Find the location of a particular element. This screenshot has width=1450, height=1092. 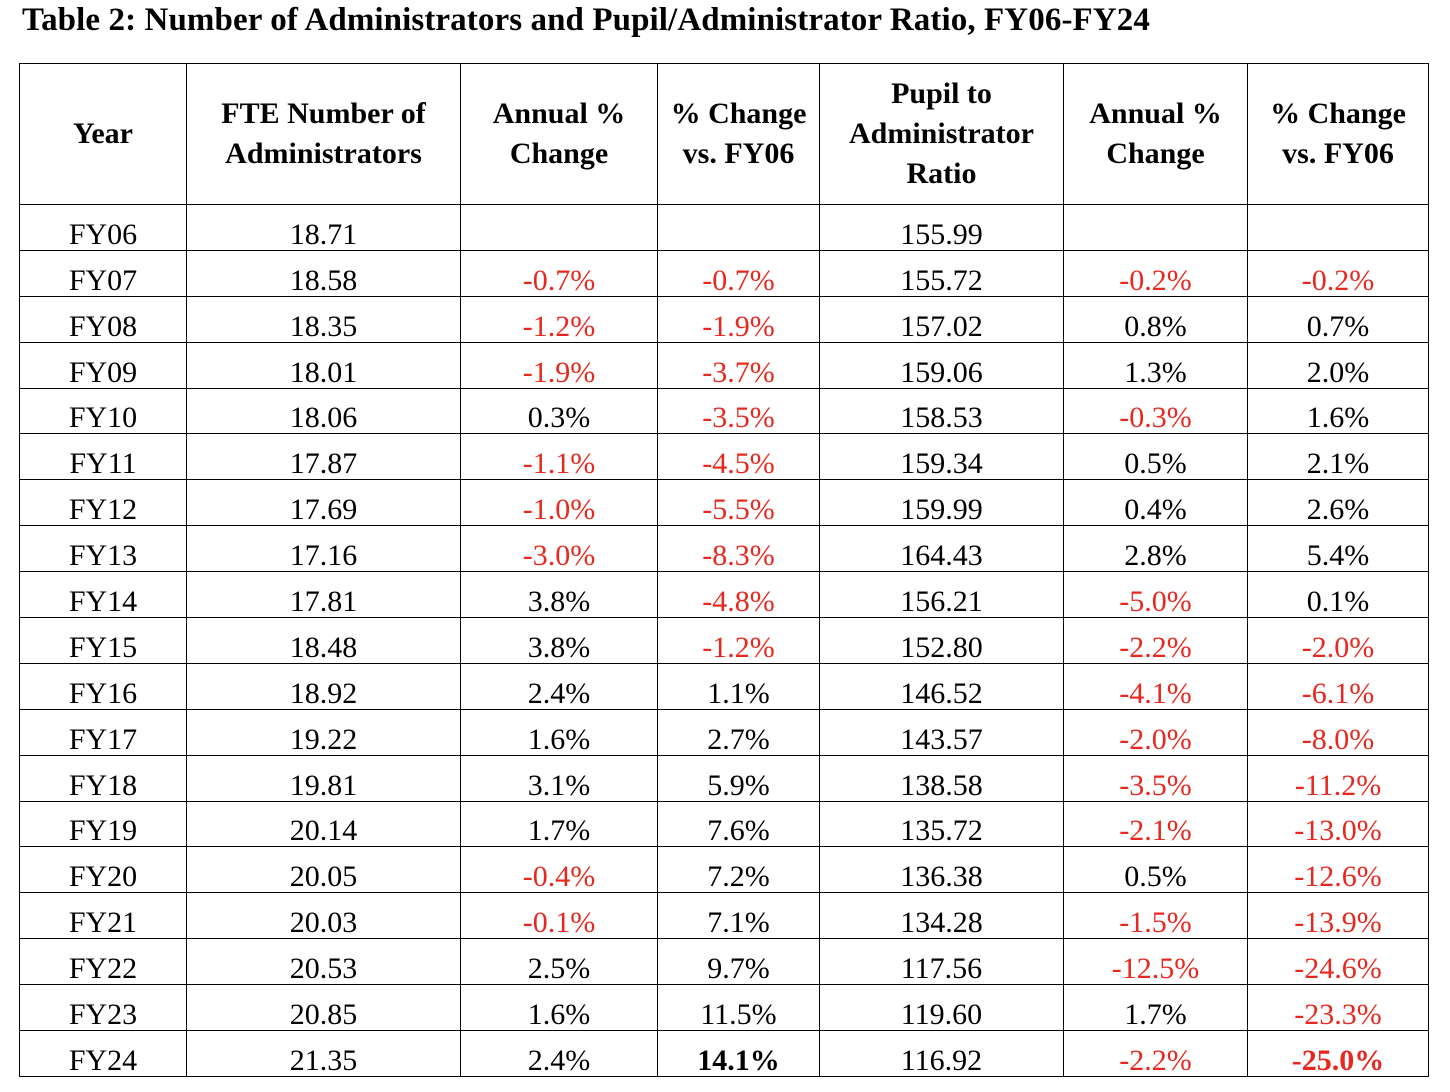

cell-fte-administrators: 17.87 is located at coordinates (323, 457).